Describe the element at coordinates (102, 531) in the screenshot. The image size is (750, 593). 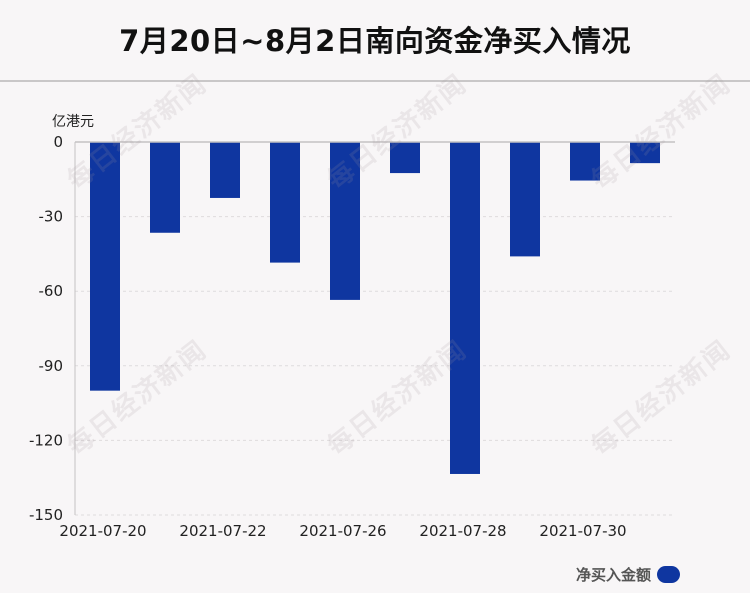
I see `x-tick-label: 2021-07-20` at that location.